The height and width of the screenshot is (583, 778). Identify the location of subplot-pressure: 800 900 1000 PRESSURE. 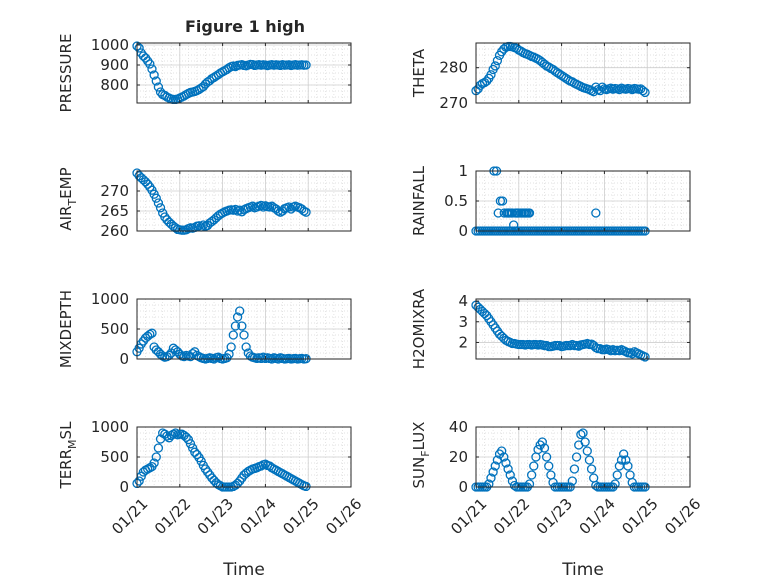
(204, 73).